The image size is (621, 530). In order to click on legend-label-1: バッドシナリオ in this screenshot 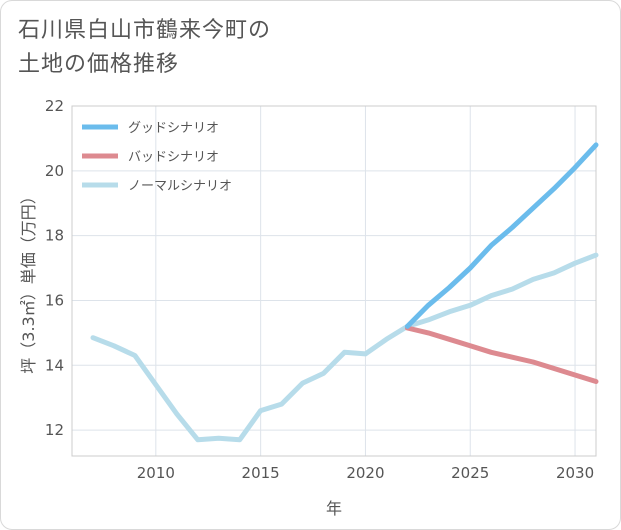, I will do `click(173, 157)`.